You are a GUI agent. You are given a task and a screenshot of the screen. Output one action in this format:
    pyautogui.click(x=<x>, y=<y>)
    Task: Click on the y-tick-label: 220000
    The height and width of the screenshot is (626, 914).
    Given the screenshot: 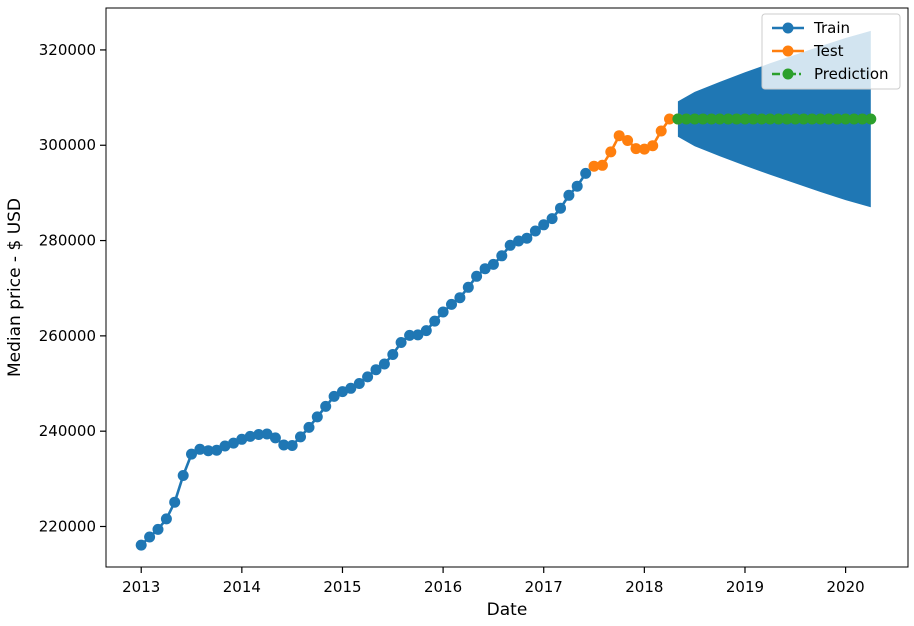 What is the action you would take?
    pyautogui.click(x=67, y=526)
    